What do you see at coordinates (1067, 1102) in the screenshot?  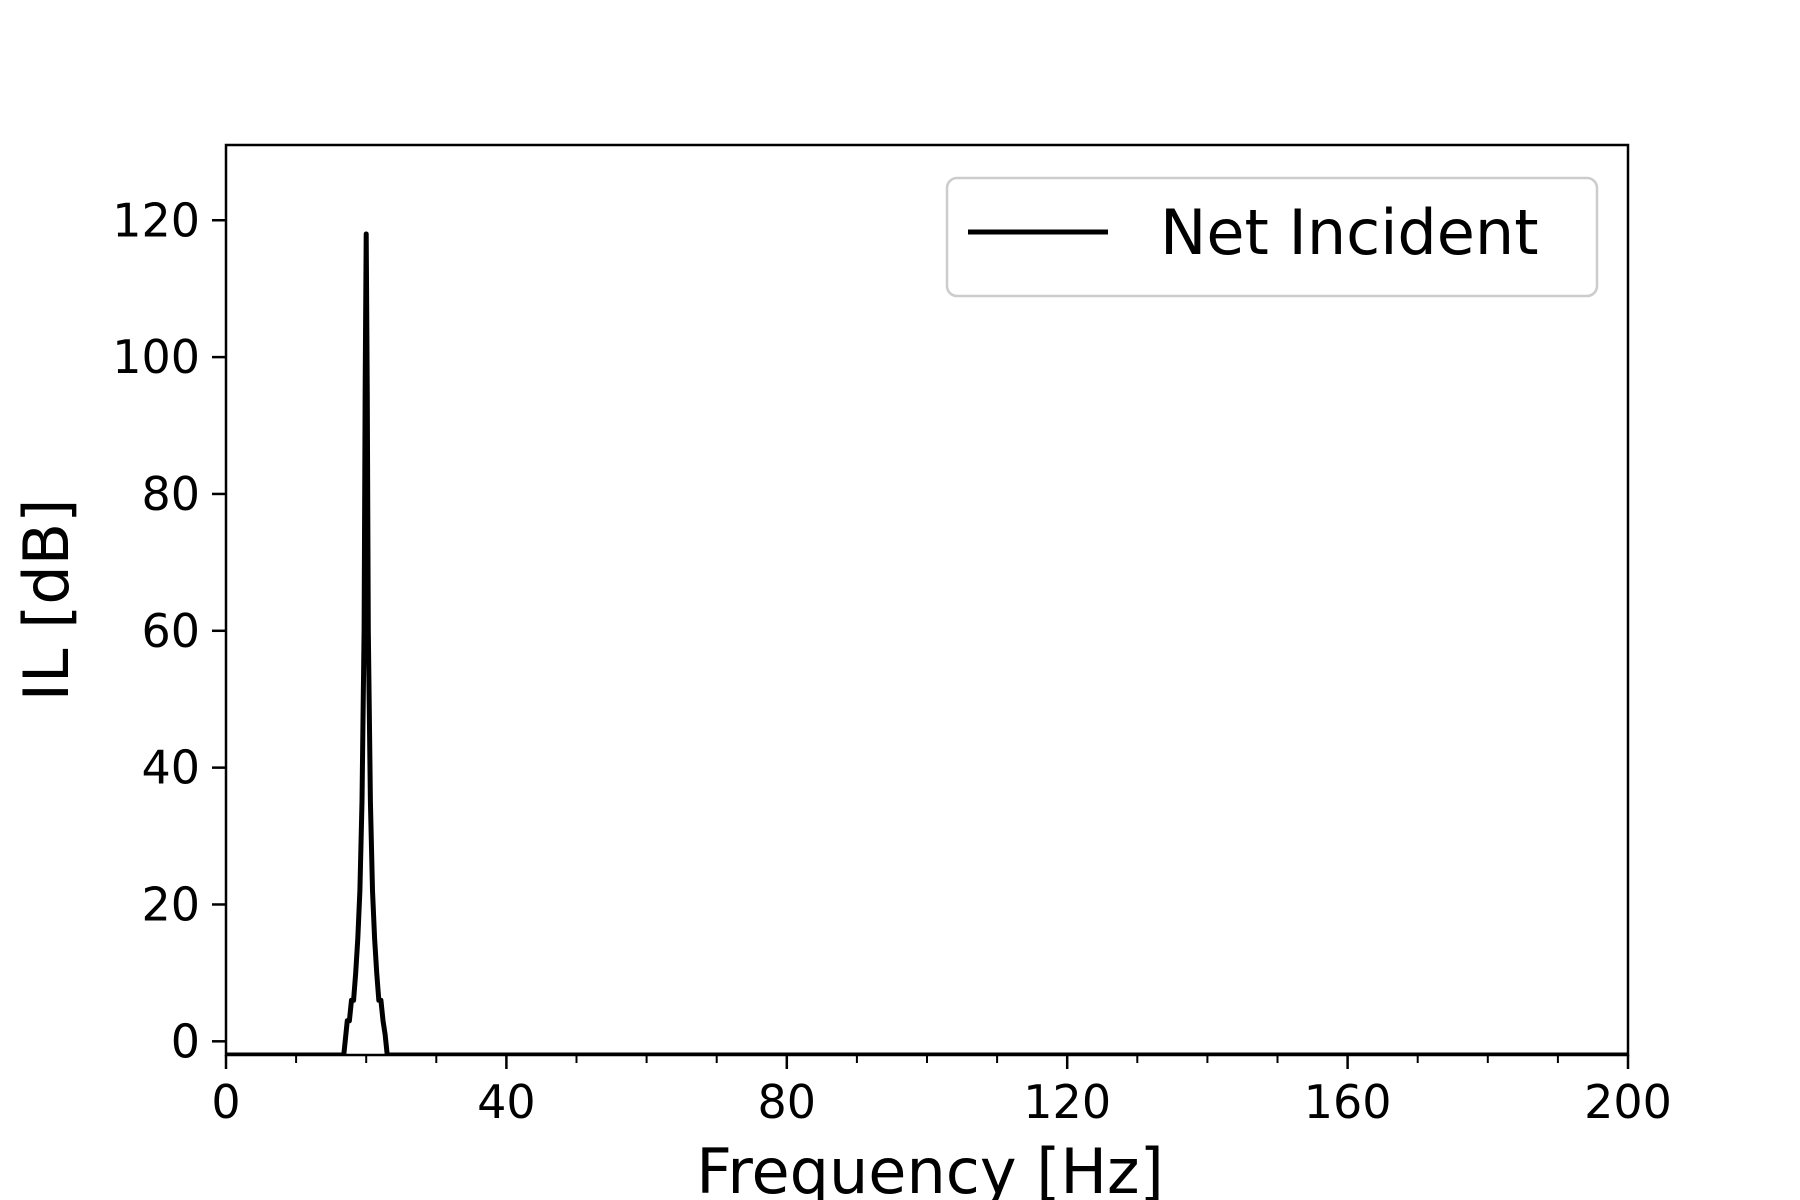 I see `x-tick-label-3: 120` at bounding box center [1067, 1102].